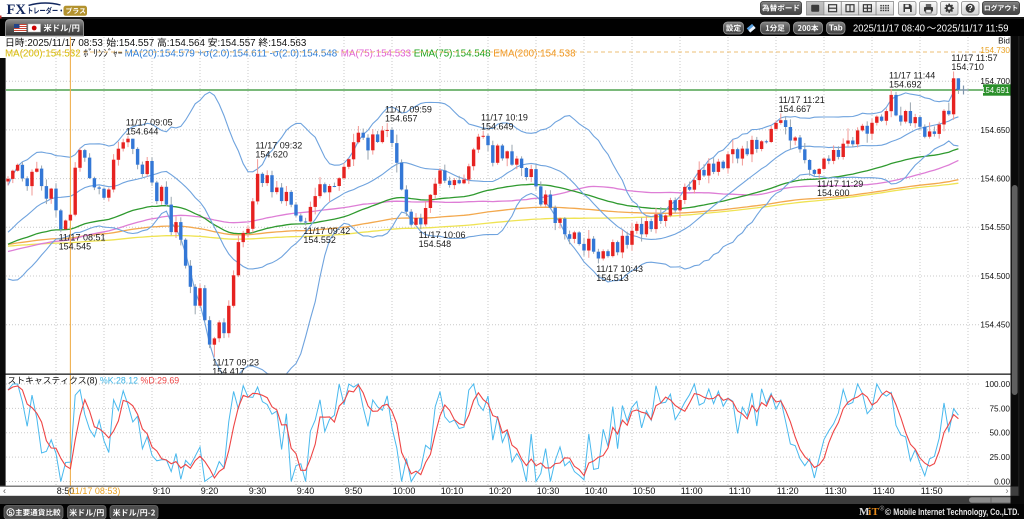  Describe the element at coordinates (973, 29) in the screenshot. I see `svg-text: 2025/11/17 11:59` at that location.